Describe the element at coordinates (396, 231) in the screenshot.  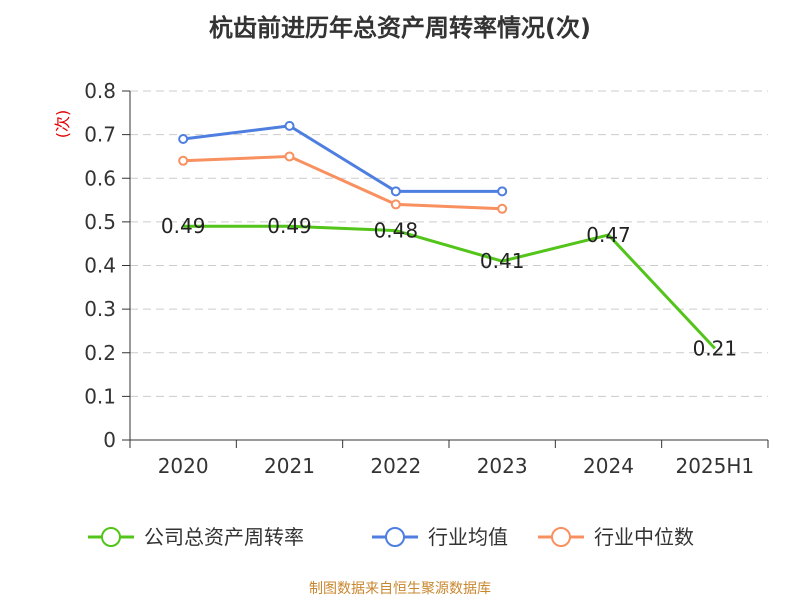
I see `data-label: 0.48` at that location.